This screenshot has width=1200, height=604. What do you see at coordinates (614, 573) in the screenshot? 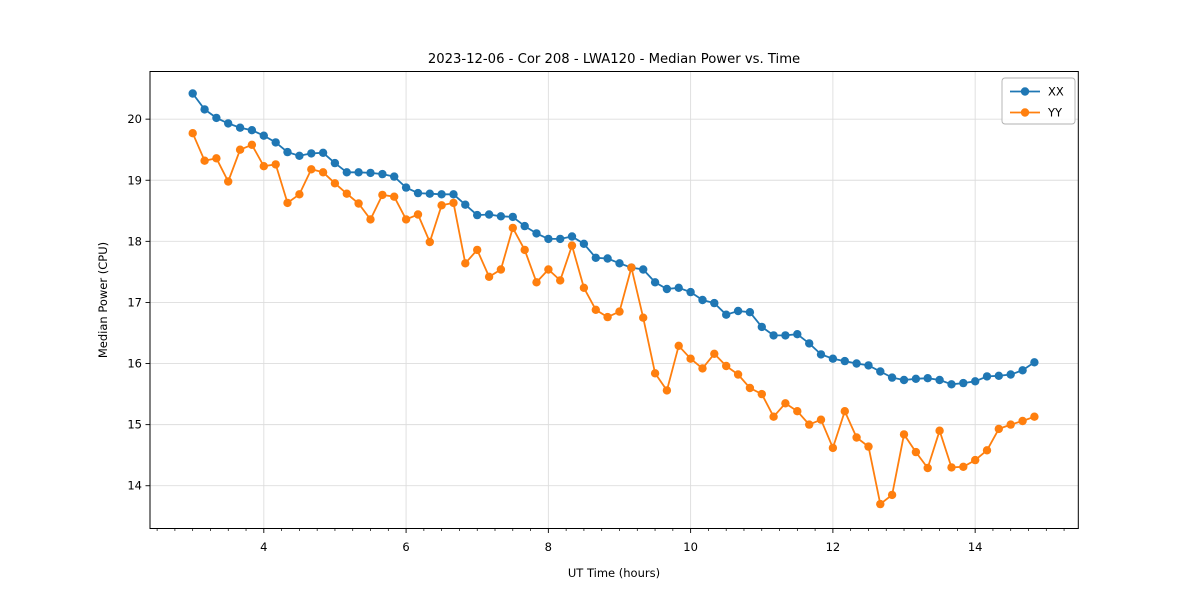
I see `x-axis-label: UT Time (hours)` at bounding box center [614, 573].